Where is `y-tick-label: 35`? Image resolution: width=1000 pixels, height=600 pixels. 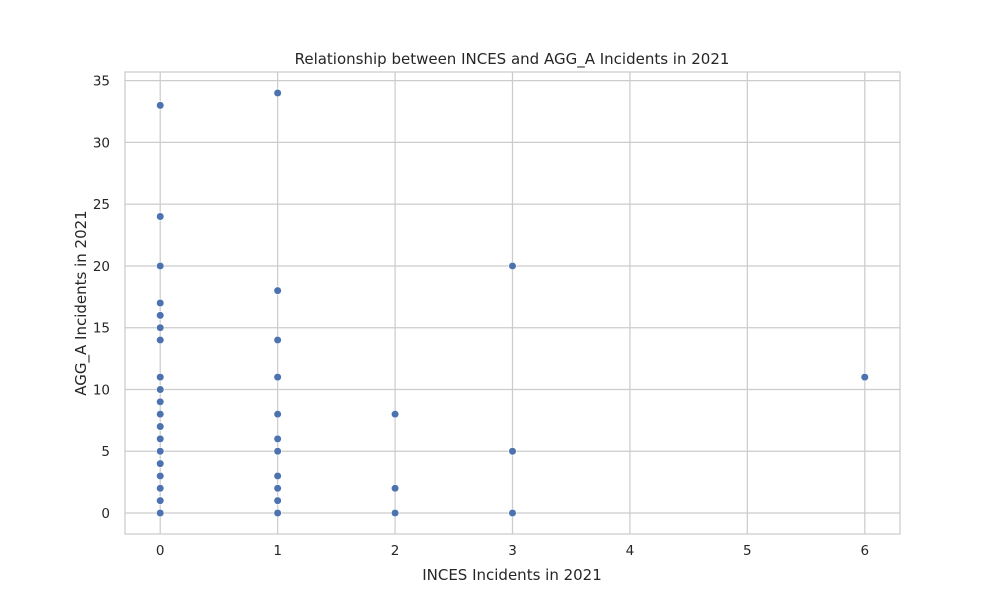
y-tick-label: 35 is located at coordinates (101, 82).